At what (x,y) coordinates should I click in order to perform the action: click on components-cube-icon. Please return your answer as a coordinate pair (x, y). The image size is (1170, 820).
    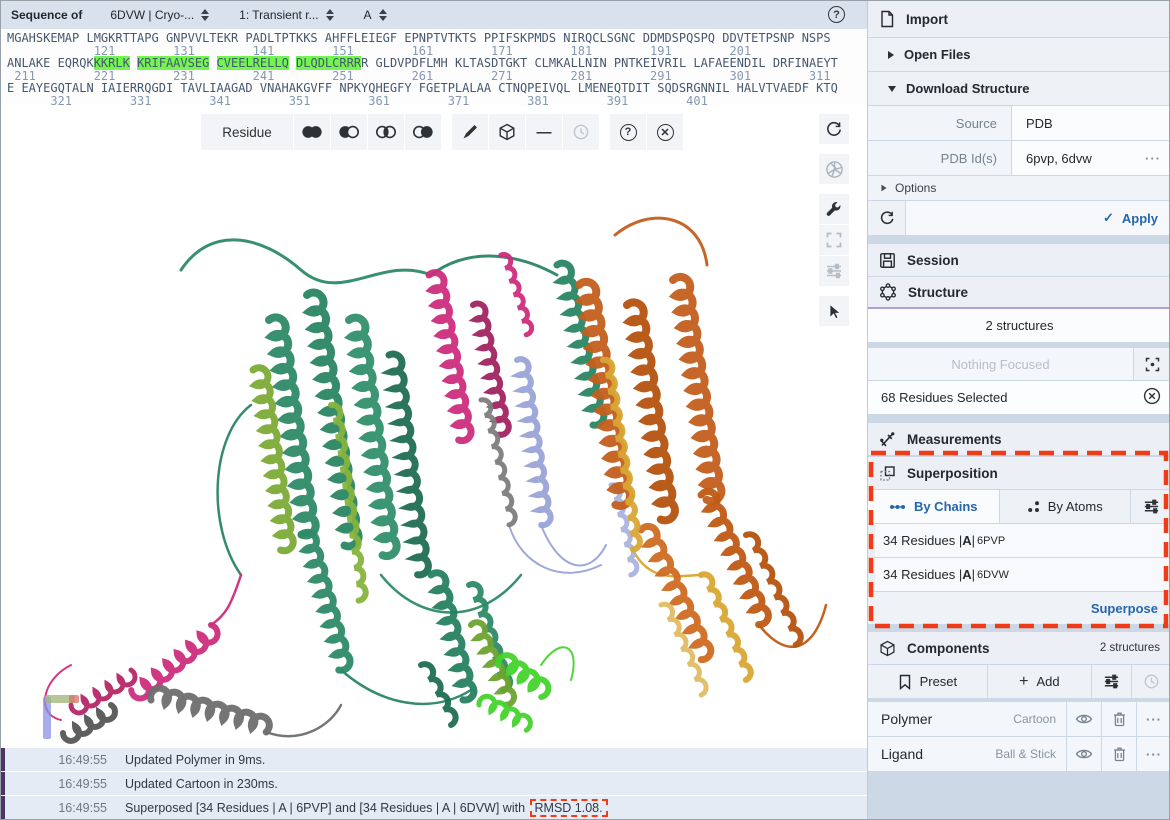
    Looking at the image, I should click on (887, 648).